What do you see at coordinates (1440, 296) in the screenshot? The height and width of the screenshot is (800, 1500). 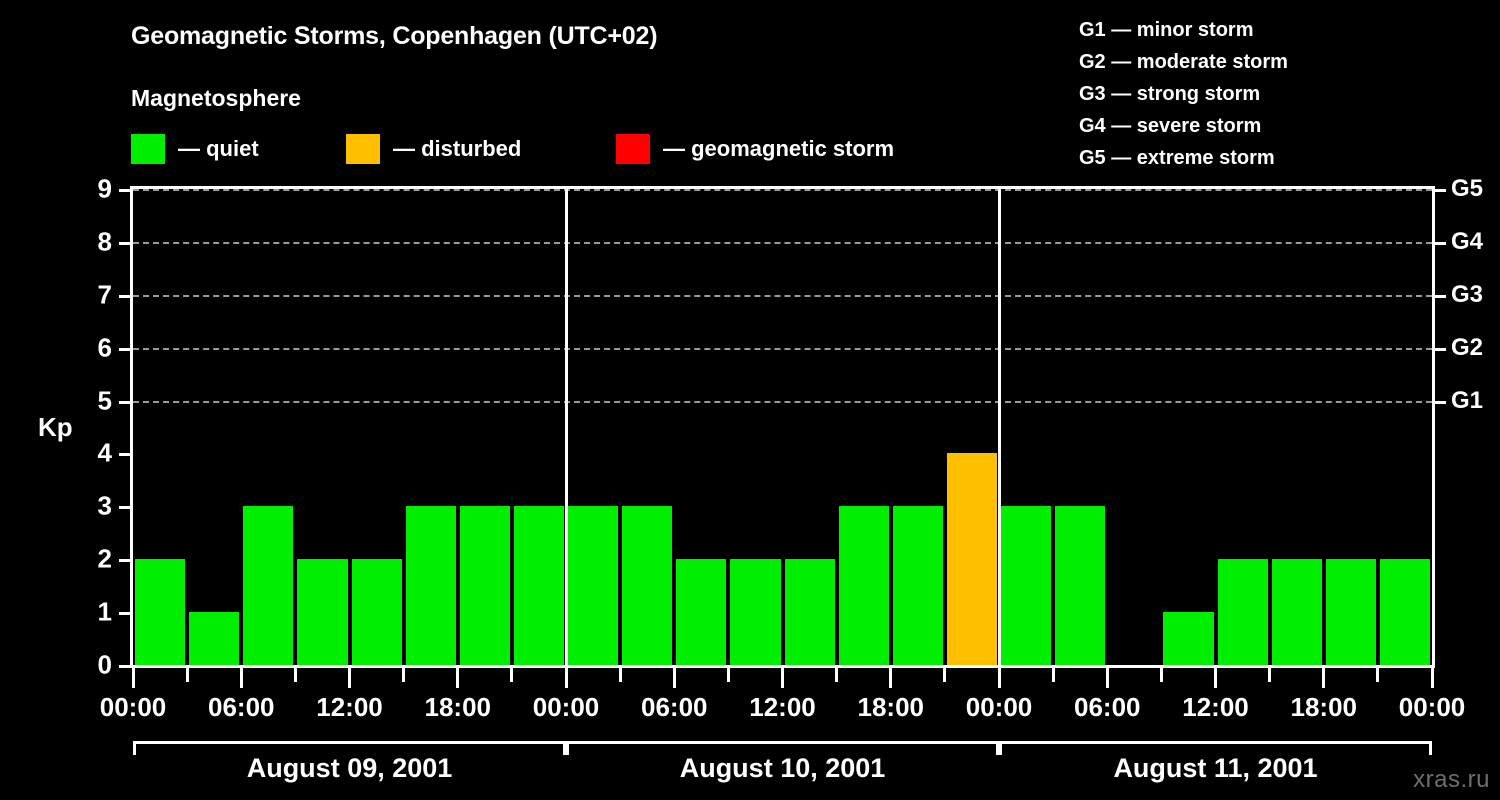 I see `g-tick-G3` at bounding box center [1440, 296].